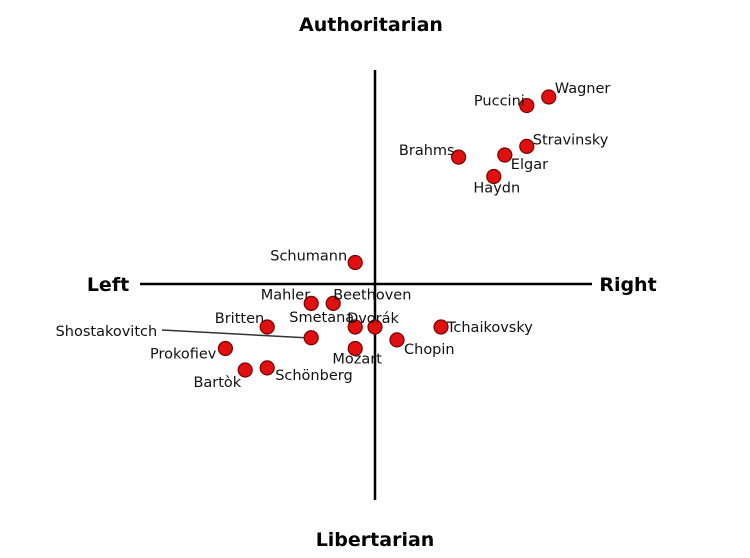 The height and width of the screenshot is (558, 750). What do you see at coordinates (427, 151) in the screenshot?
I see `point-label-brahms: Brahms` at bounding box center [427, 151].